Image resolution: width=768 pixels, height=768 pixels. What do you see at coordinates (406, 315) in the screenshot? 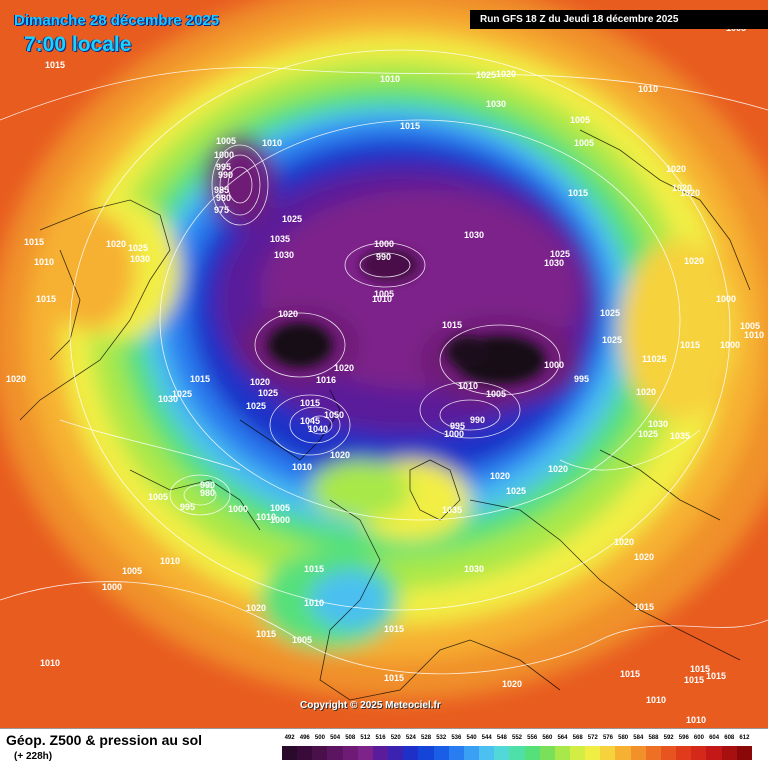
I see `low-cores` at bounding box center [406, 315].